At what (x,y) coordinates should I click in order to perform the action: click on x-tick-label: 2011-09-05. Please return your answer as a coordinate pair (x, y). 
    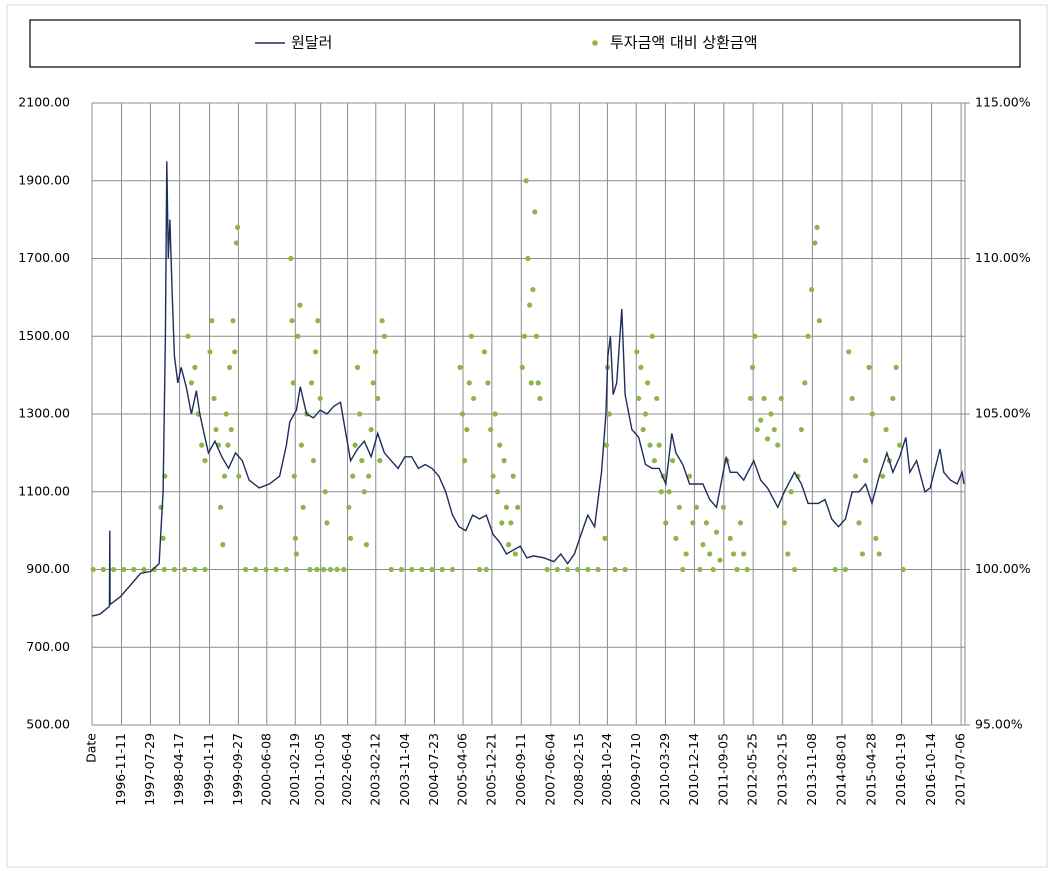
    Looking at the image, I should click on (722, 769).